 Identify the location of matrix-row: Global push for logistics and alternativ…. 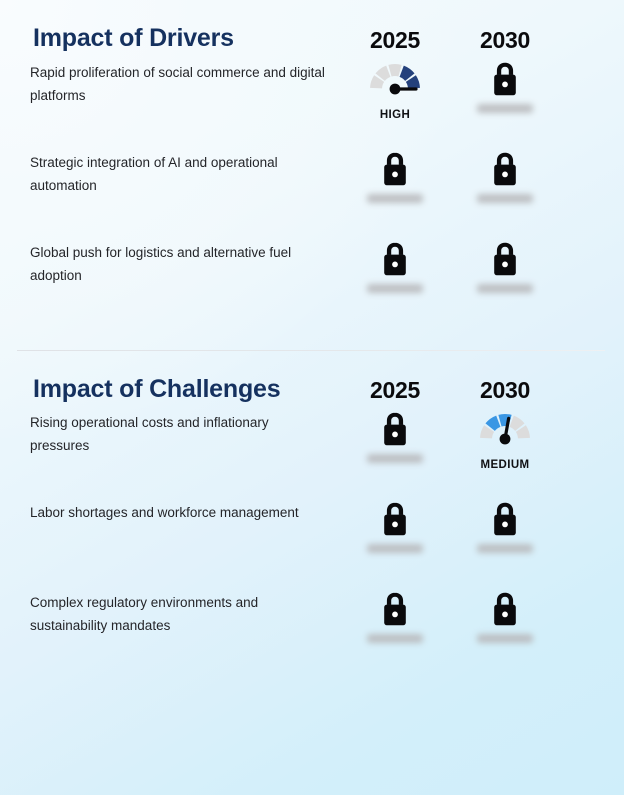
(312, 287).